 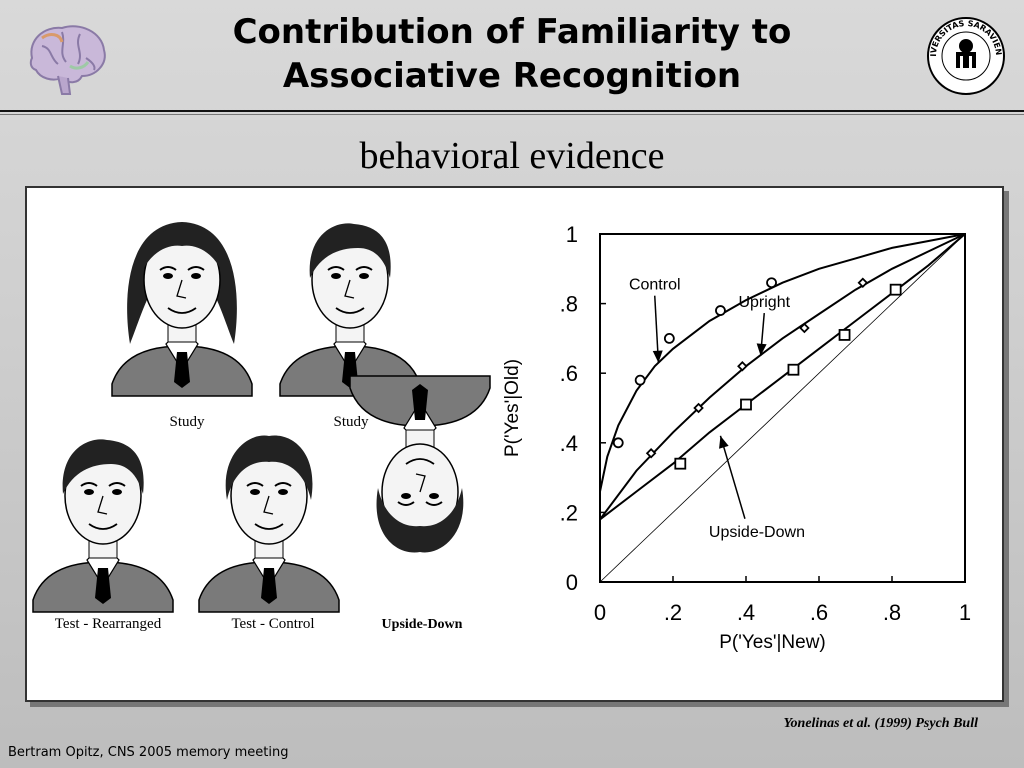 I want to click on annotation-arrow-line, so click(x=732, y=477).